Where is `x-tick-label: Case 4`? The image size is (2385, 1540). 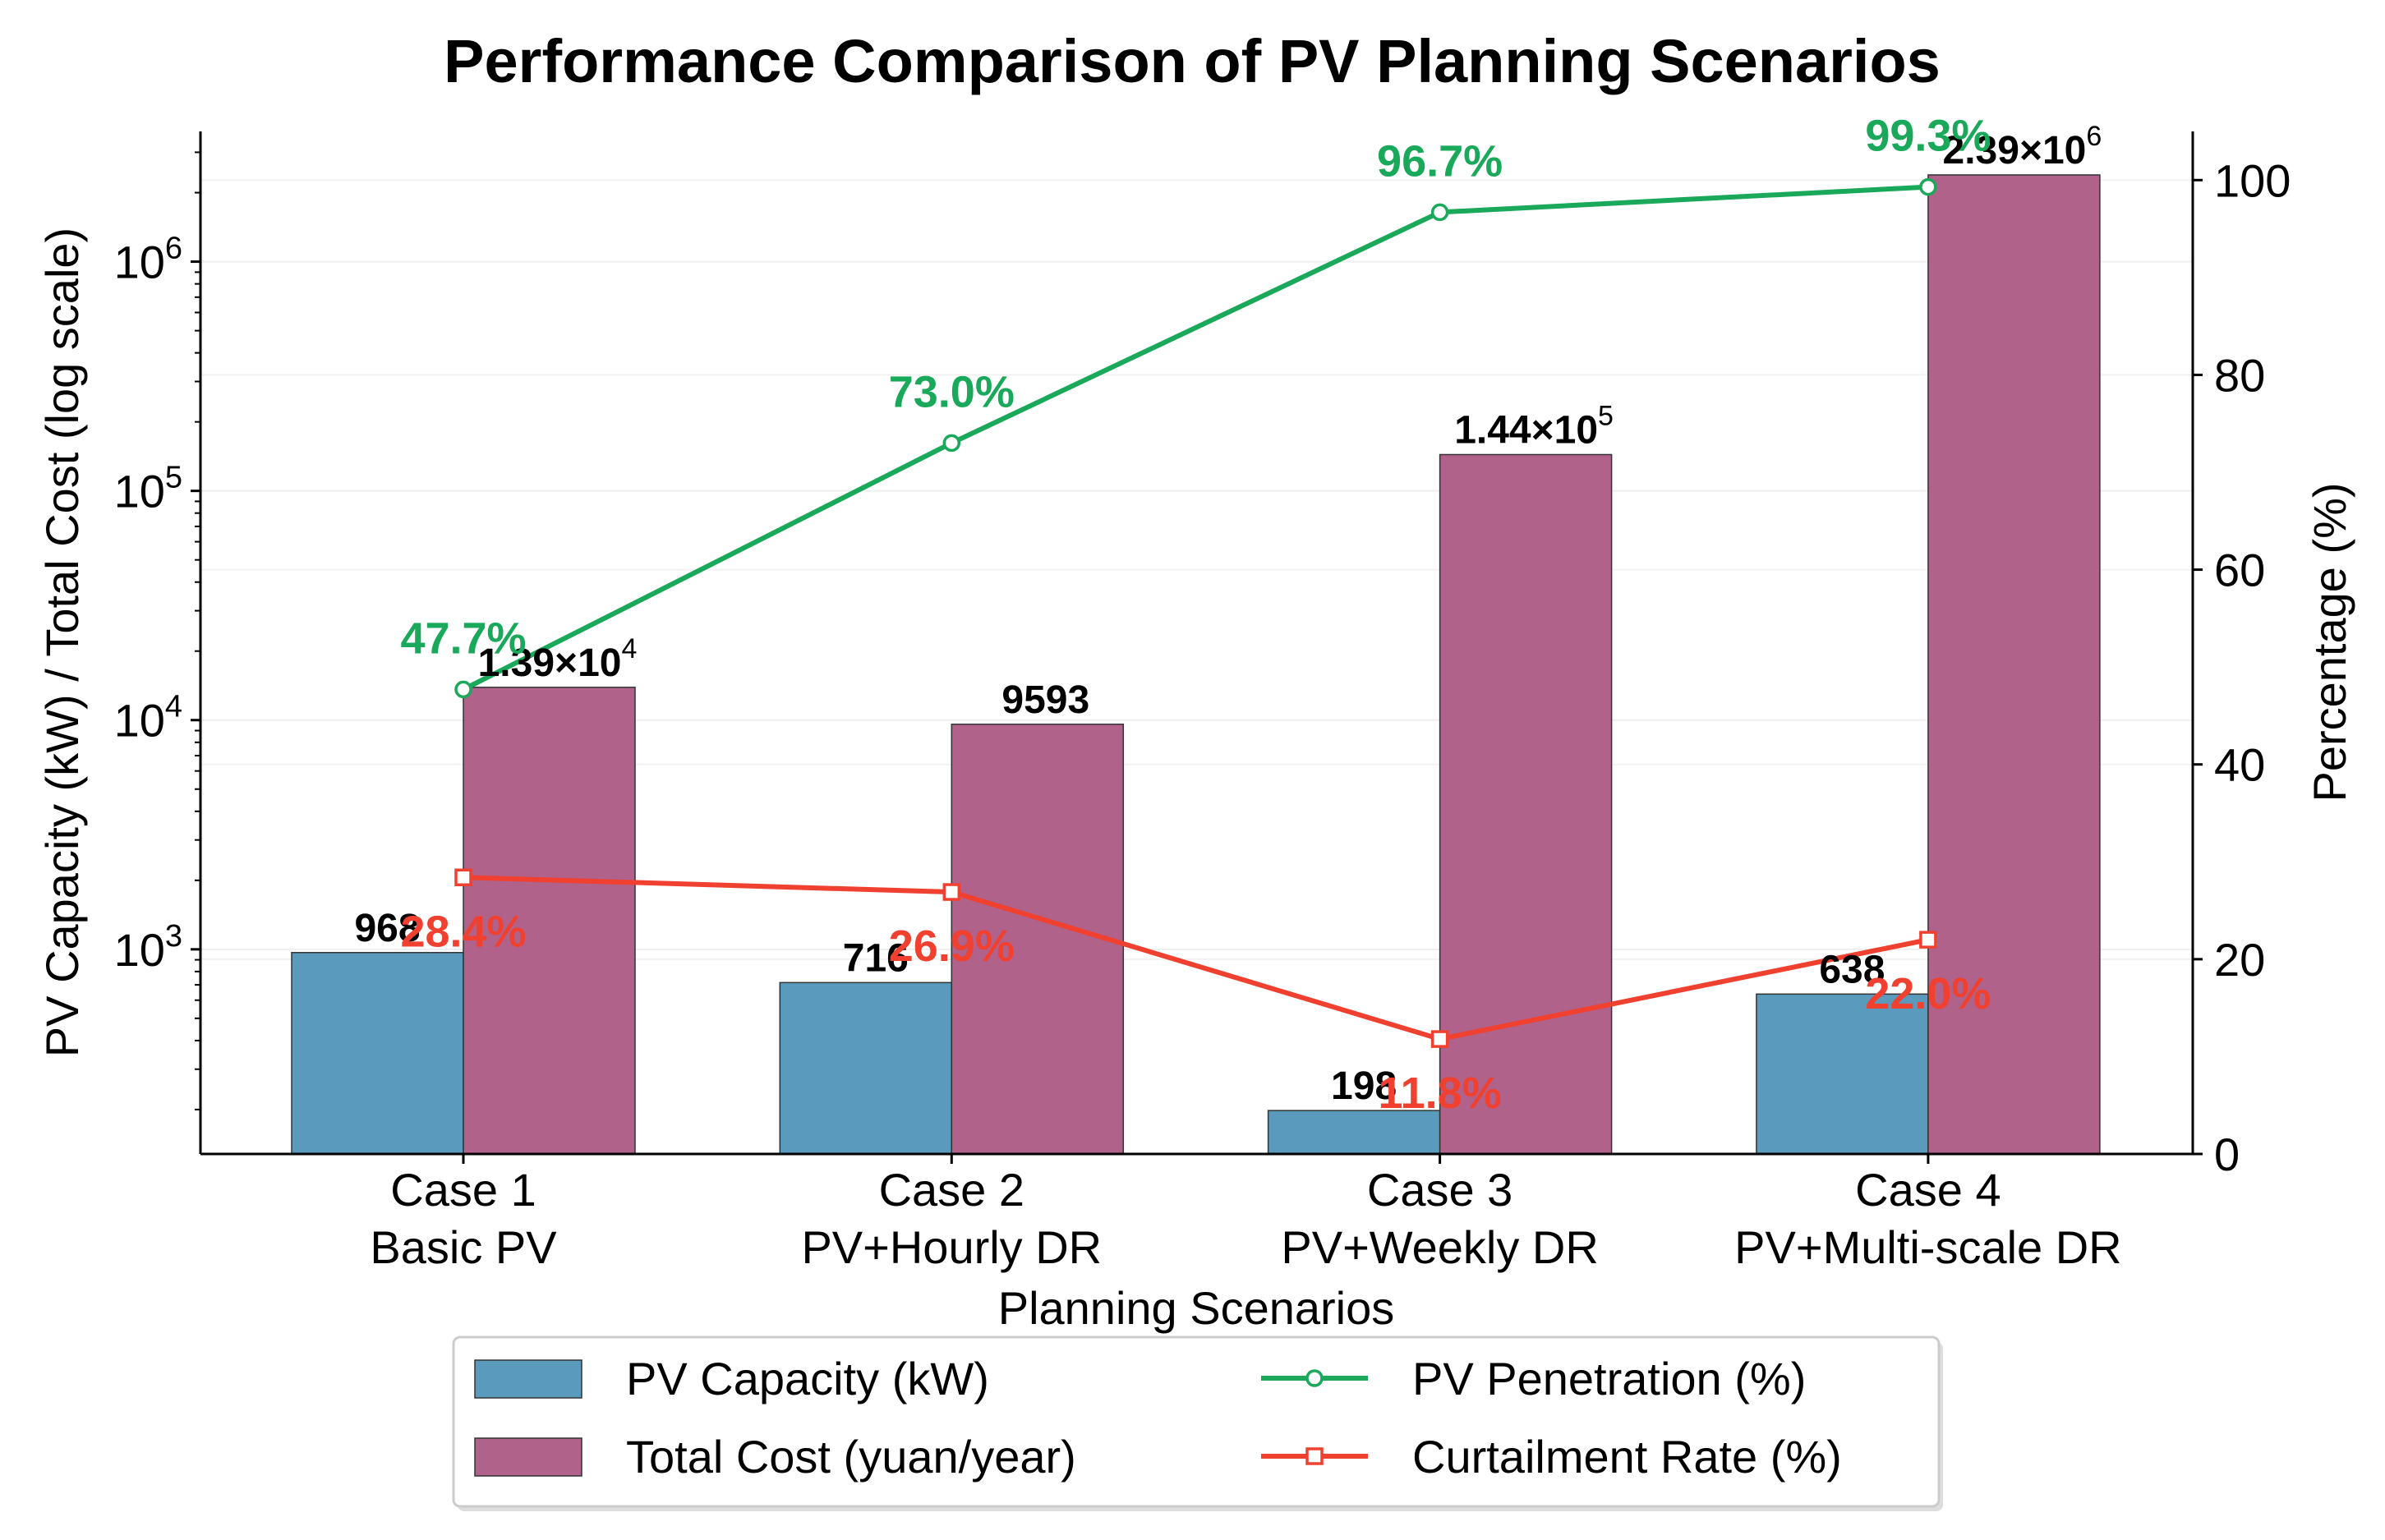 x-tick-label: Case 4 is located at coordinates (1928, 1190).